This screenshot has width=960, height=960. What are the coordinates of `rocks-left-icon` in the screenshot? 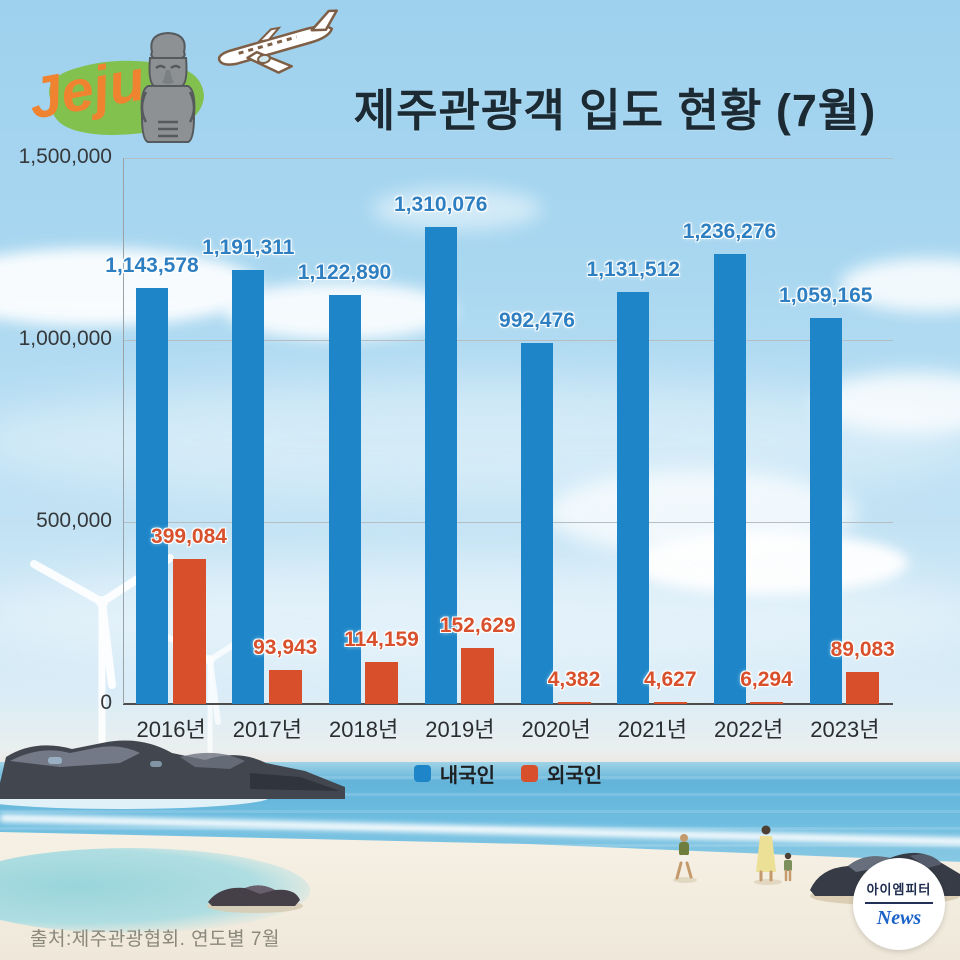 It's located at (172, 774).